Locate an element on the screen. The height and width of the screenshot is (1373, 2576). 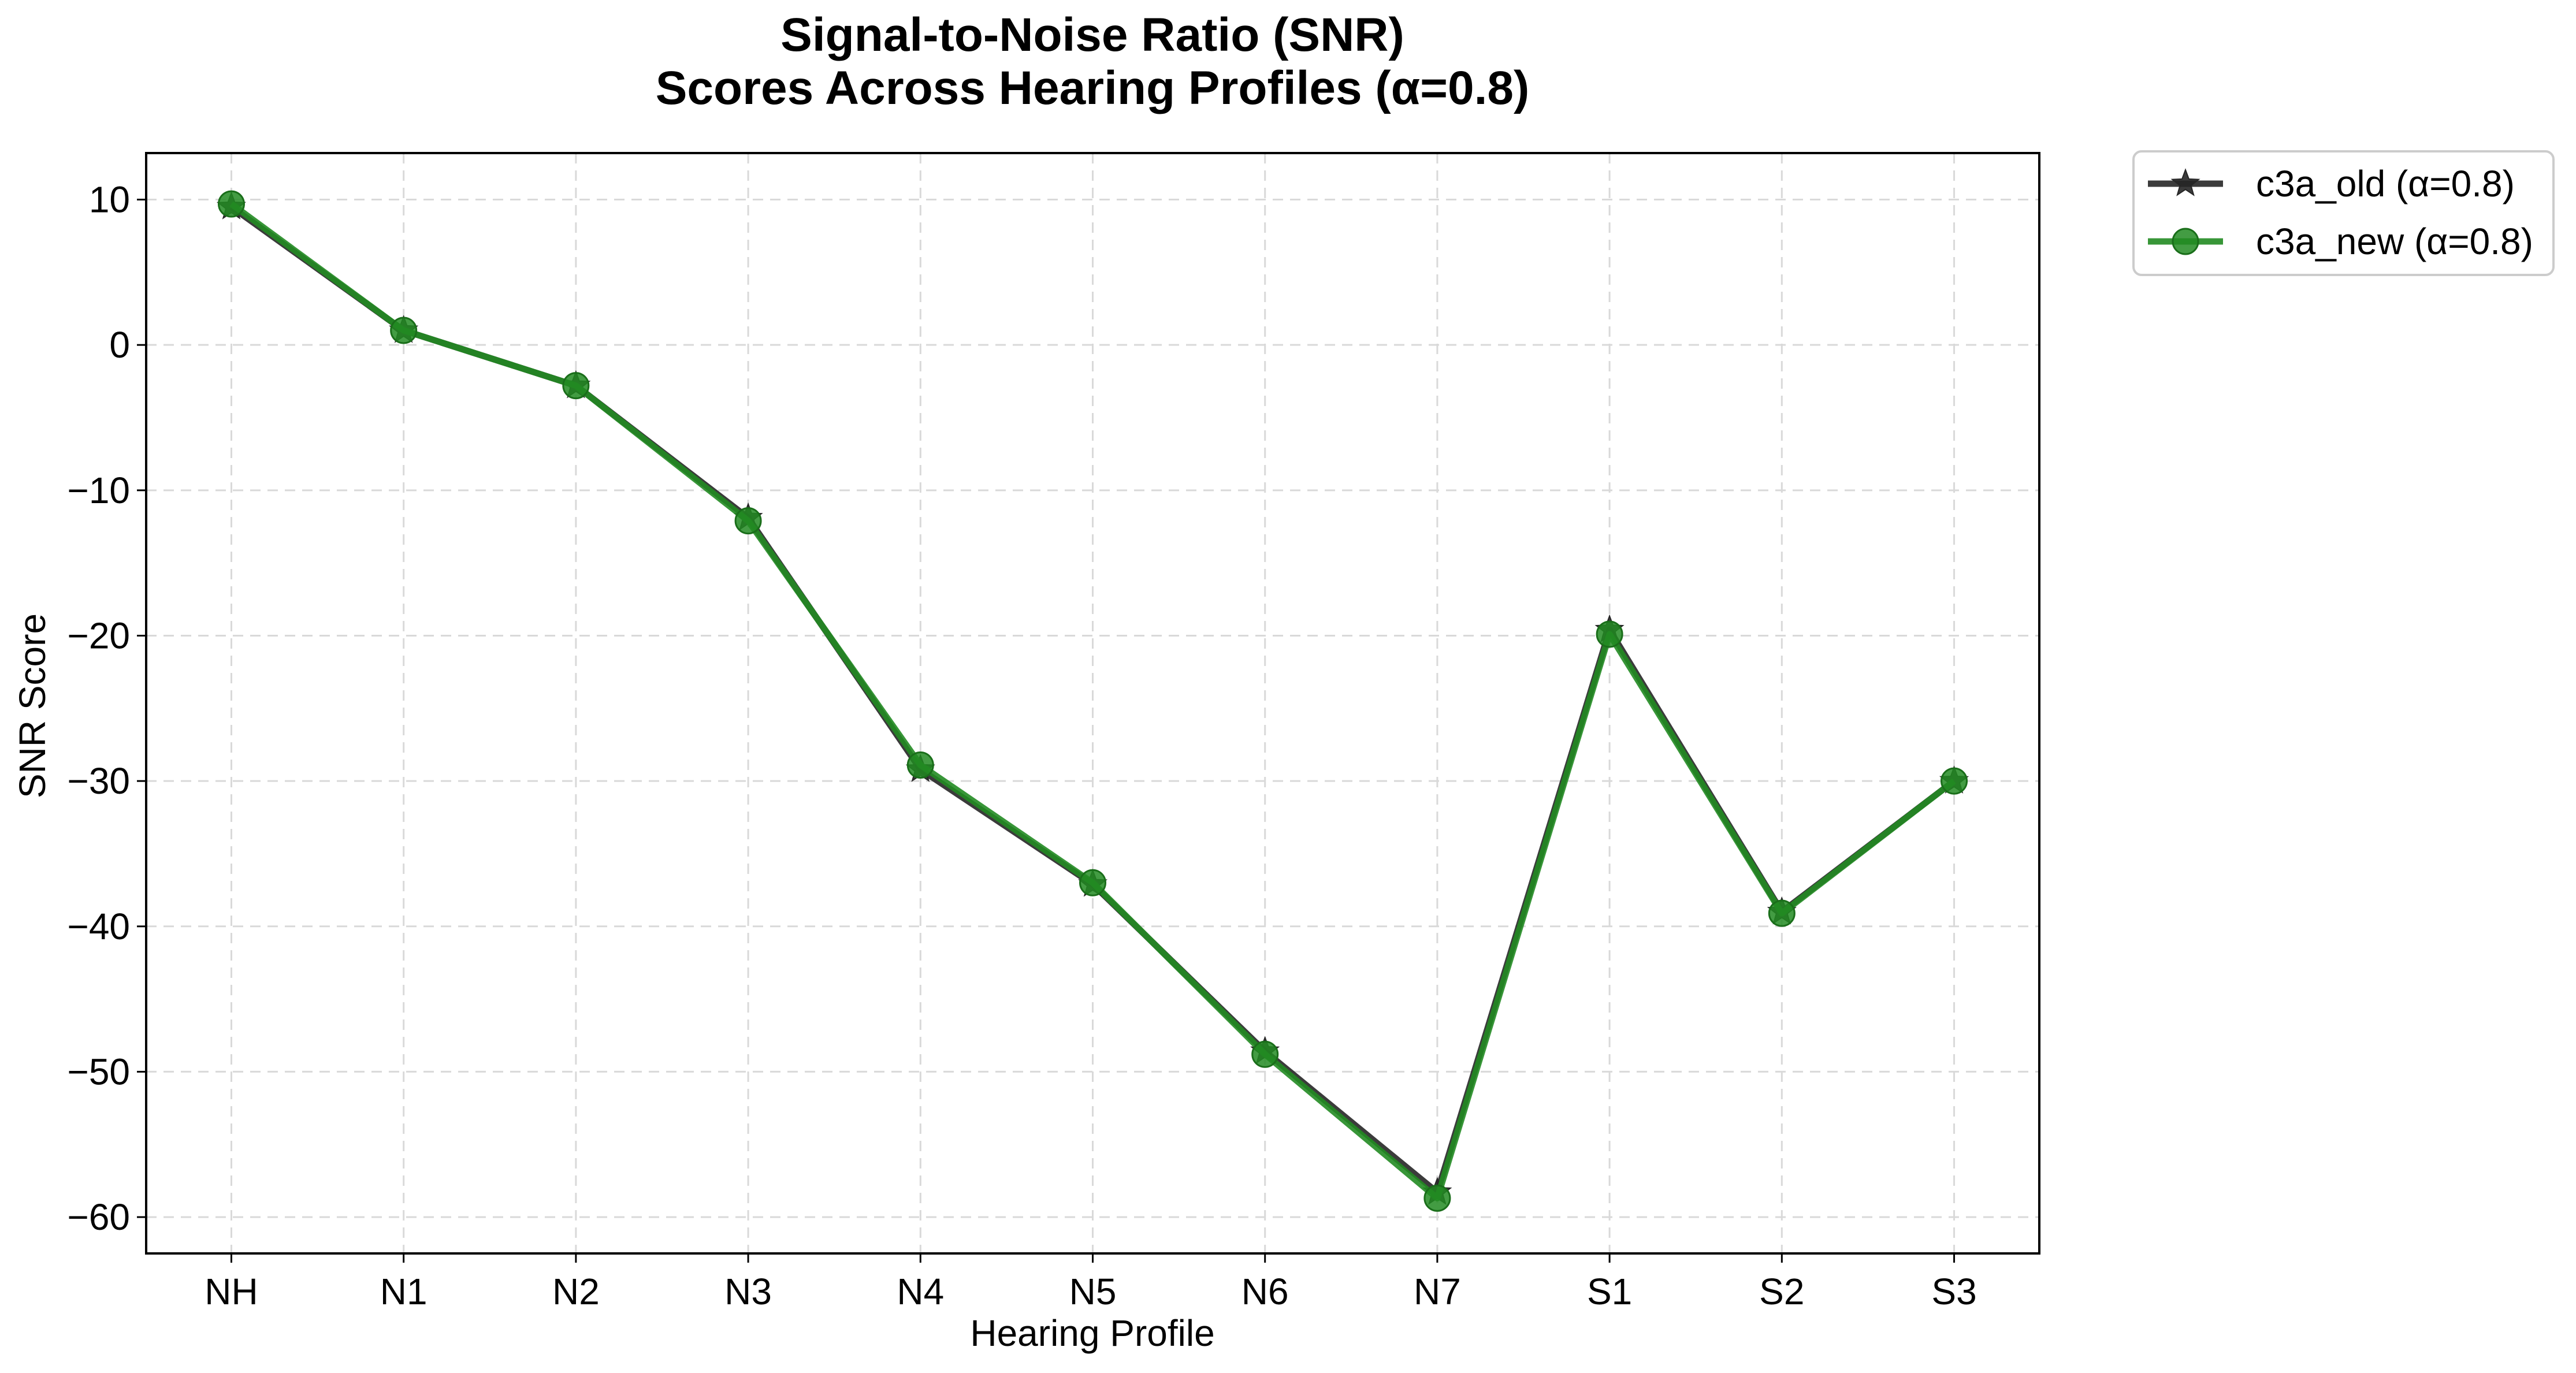
x-tick-label: NH is located at coordinates (231, 1291).